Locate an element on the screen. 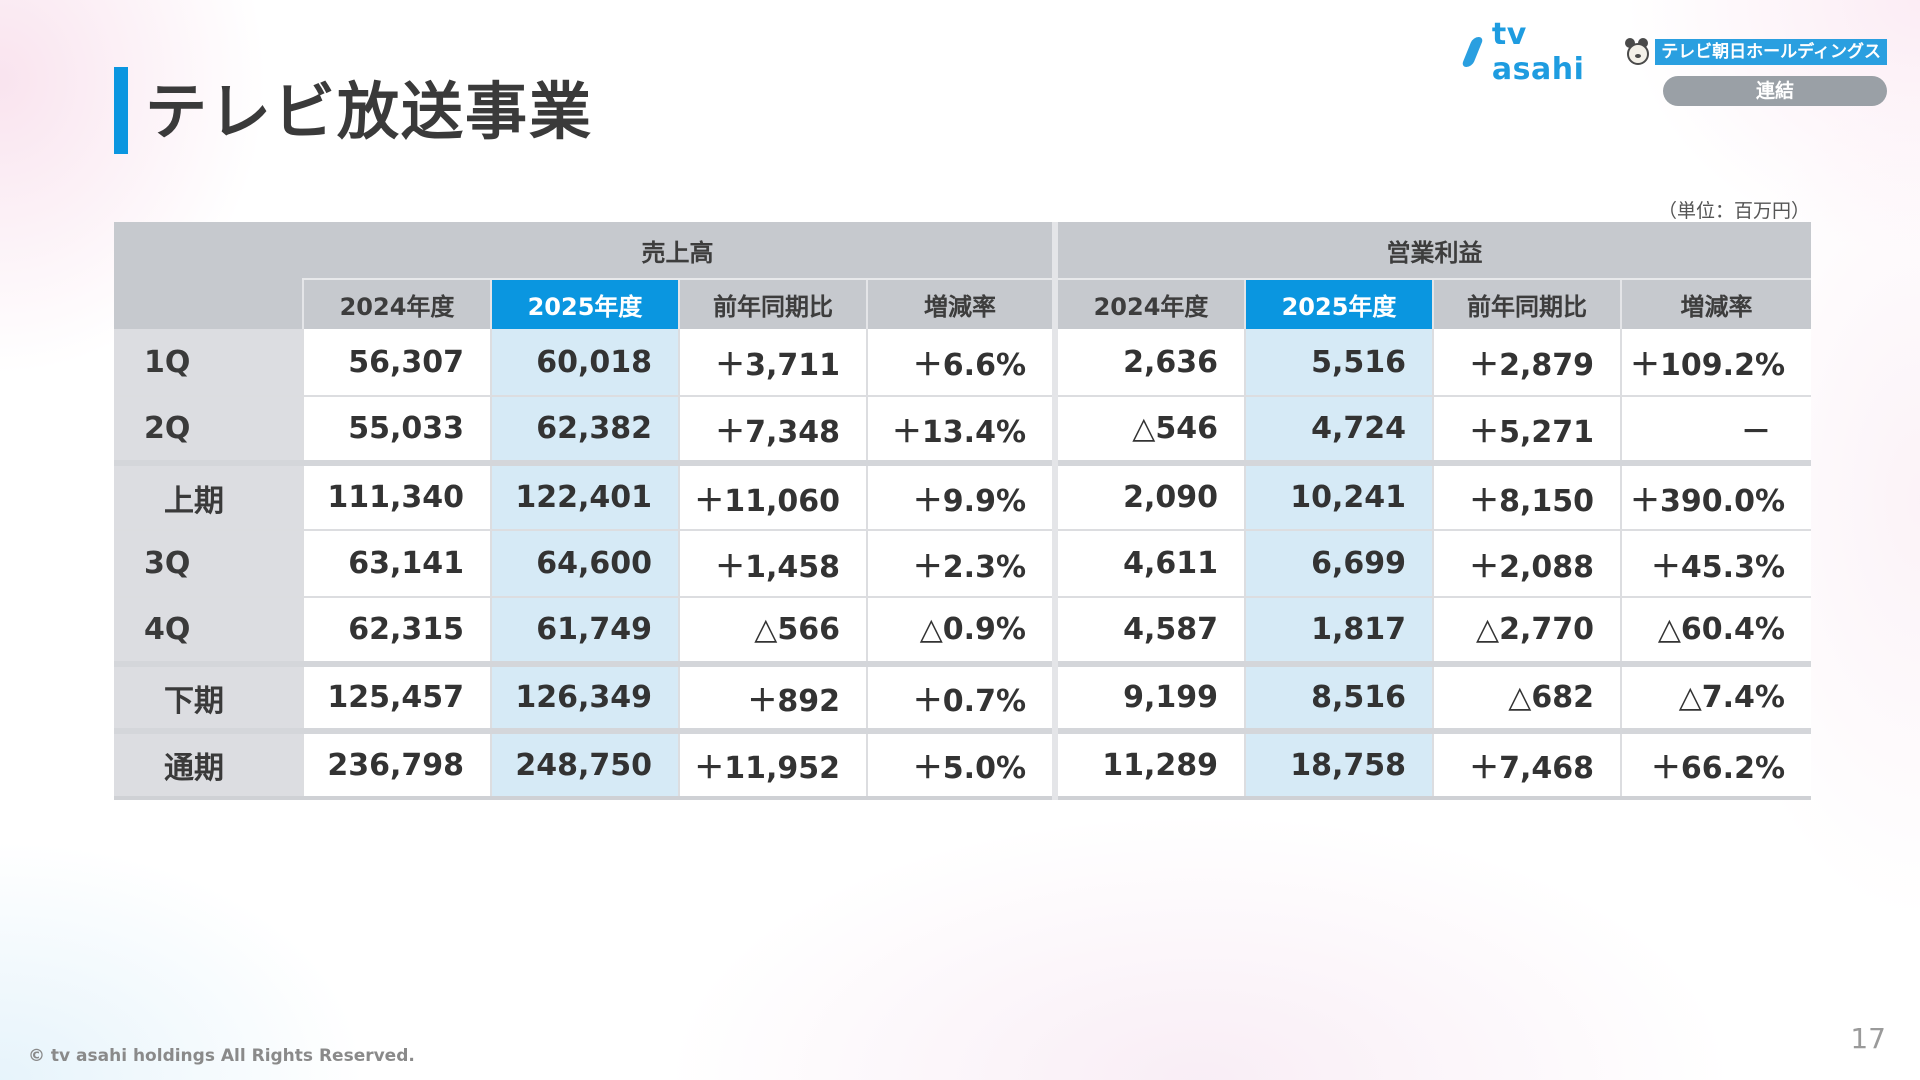  table-cell: 248,750 is located at coordinates (584, 764).